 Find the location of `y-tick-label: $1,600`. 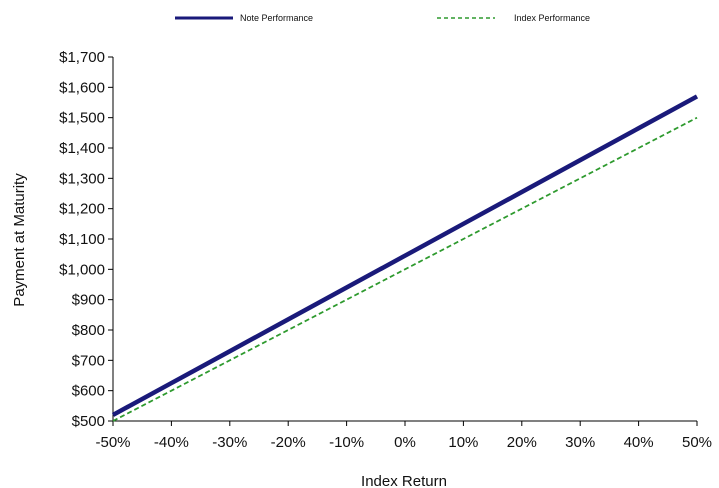

y-tick-label: $1,600 is located at coordinates (82, 87).